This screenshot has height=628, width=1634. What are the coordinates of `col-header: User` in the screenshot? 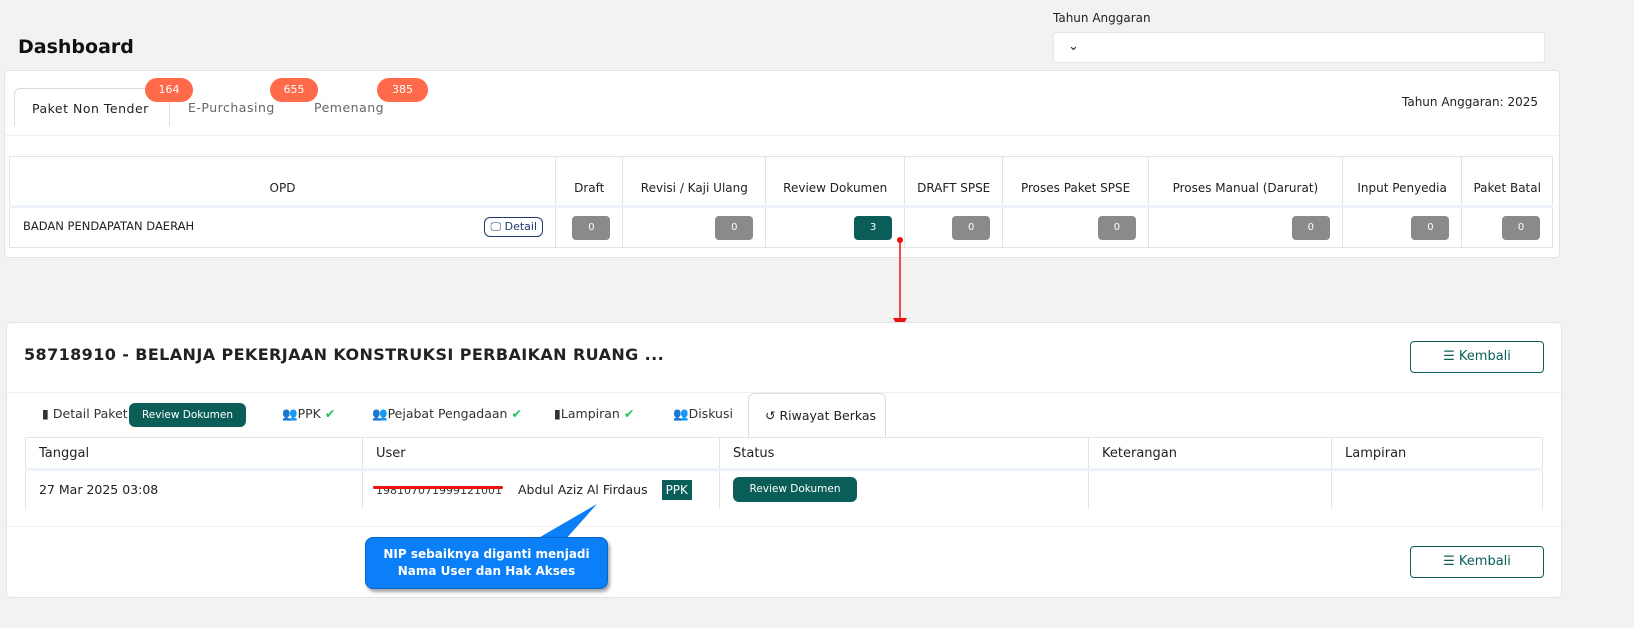 It's located at (541, 454).